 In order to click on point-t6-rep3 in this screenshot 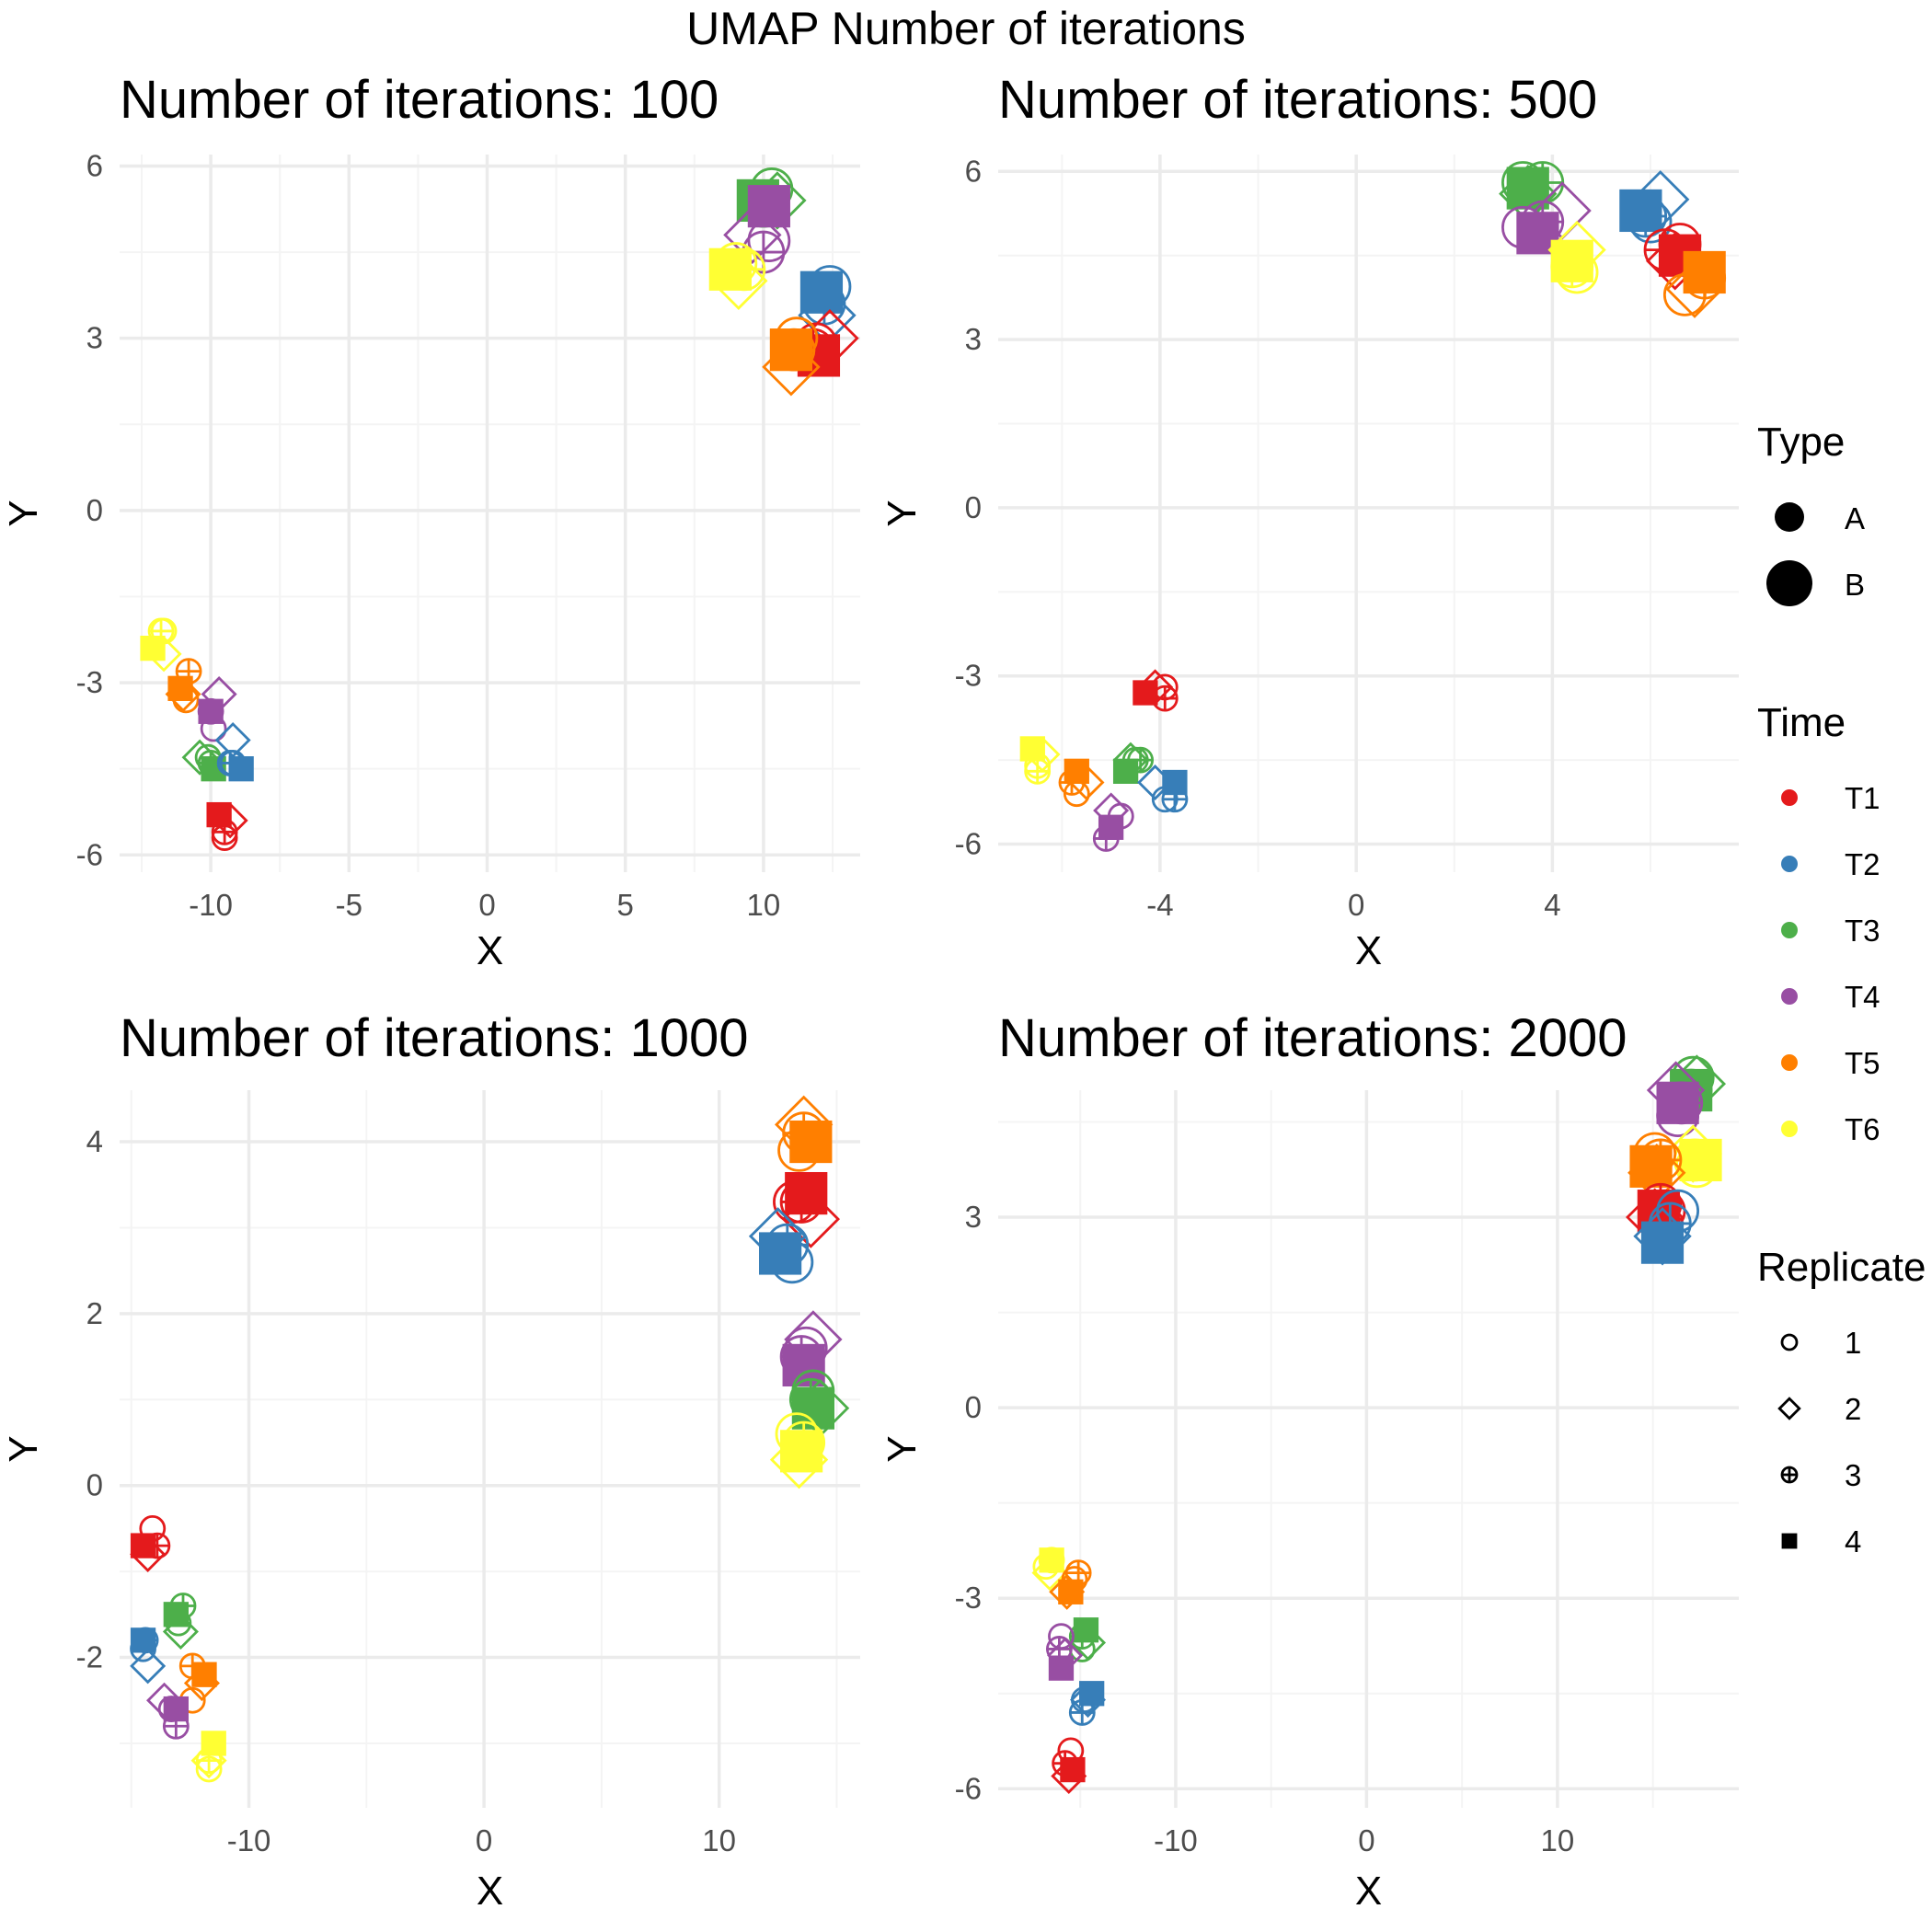, I will do `click(1038, 771)`.